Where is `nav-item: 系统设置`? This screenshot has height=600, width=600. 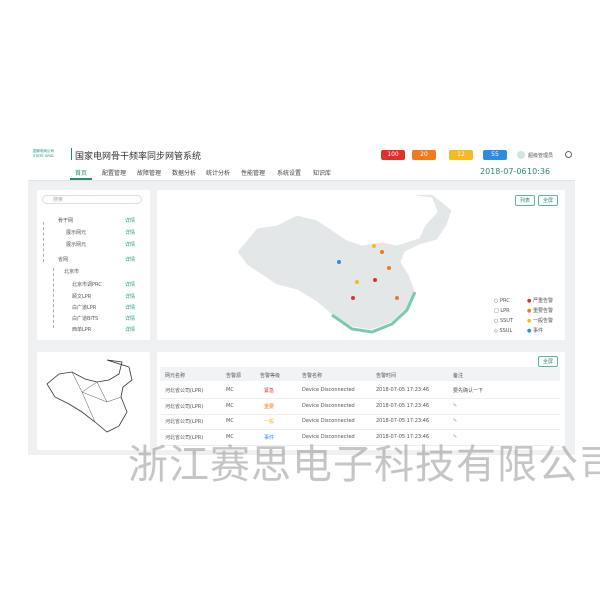
nav-item: 系统设置 is located at coordinates (289, 173).